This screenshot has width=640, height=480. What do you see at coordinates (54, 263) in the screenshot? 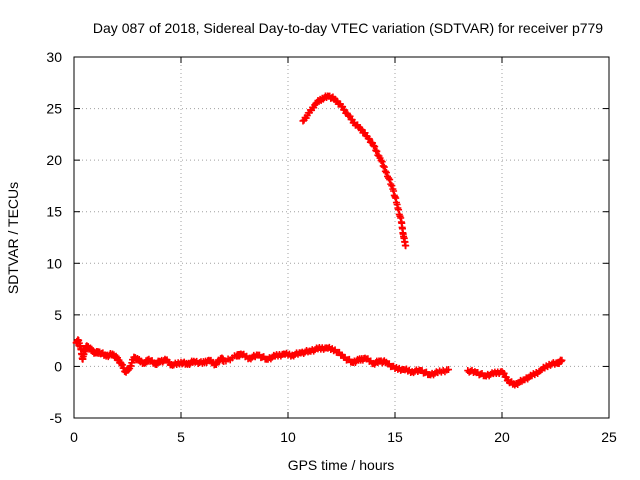
I see `y-tick-label: 10` at bounding box center [54, 263].